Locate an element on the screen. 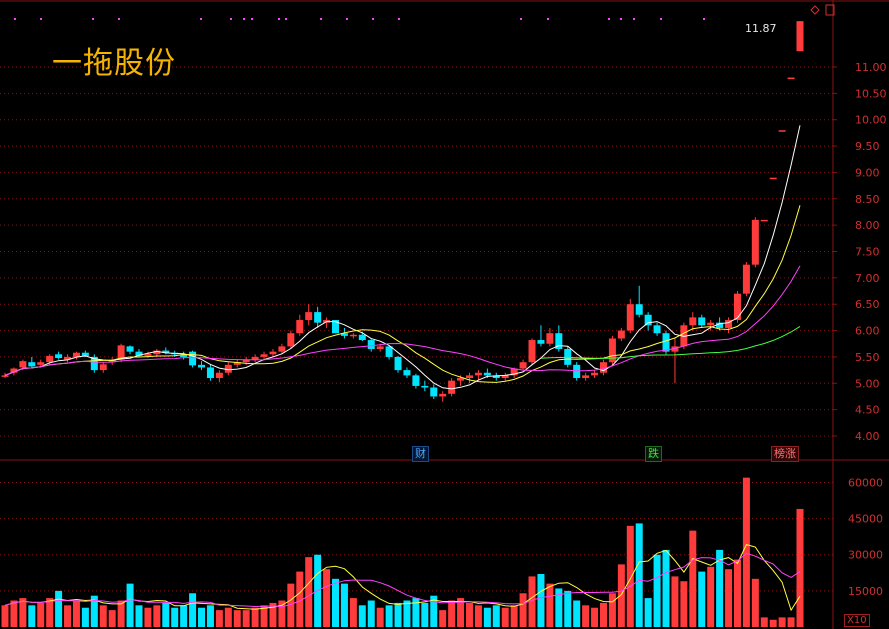  price-tick-label: 4.50 is located at coordinates (867, 410).